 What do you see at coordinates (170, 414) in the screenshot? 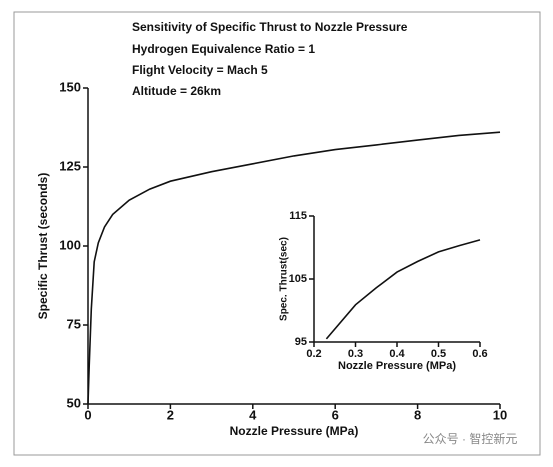
I see `x-tick-label: 2` at bounding box center [170, 414].